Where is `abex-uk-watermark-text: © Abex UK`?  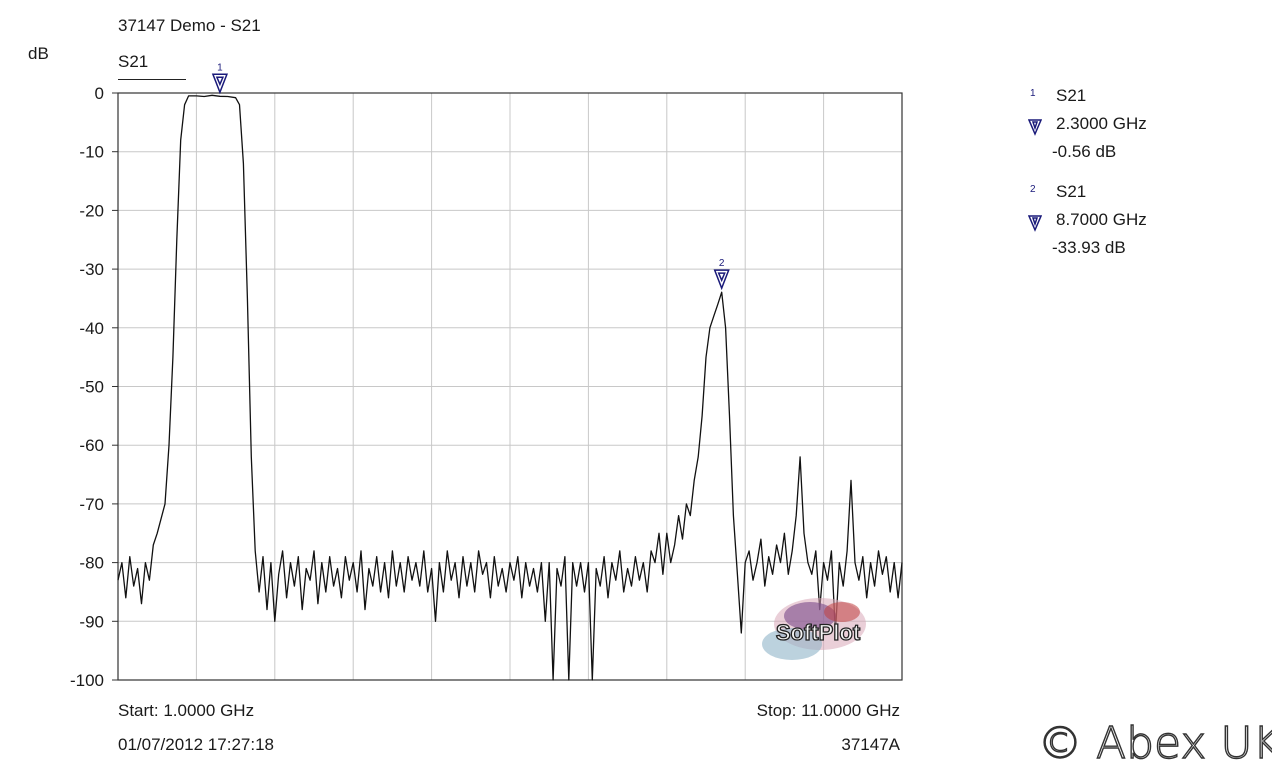 abex-uk-watermark-text: © Abex UK is located at coordinates (1155, 743).